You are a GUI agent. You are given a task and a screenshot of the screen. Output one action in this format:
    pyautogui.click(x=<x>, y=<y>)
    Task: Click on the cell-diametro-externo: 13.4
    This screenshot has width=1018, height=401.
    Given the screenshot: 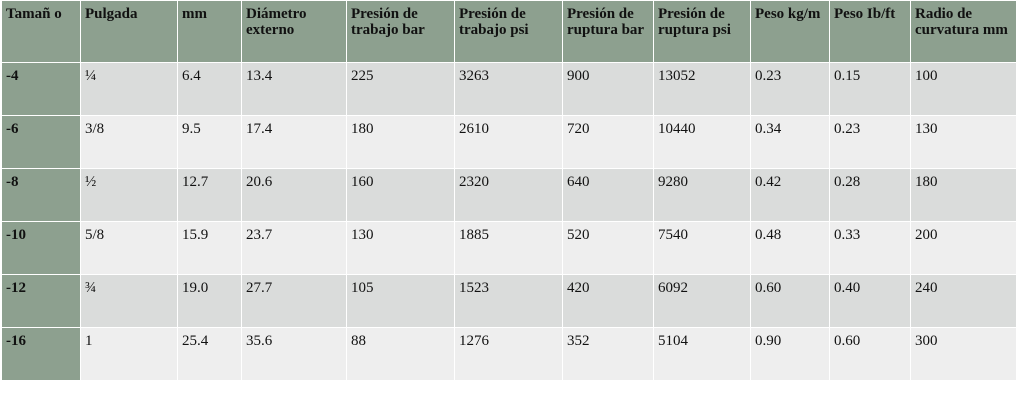 What is the action you would take?
    pyautogui.click(x=294, y=89)
    